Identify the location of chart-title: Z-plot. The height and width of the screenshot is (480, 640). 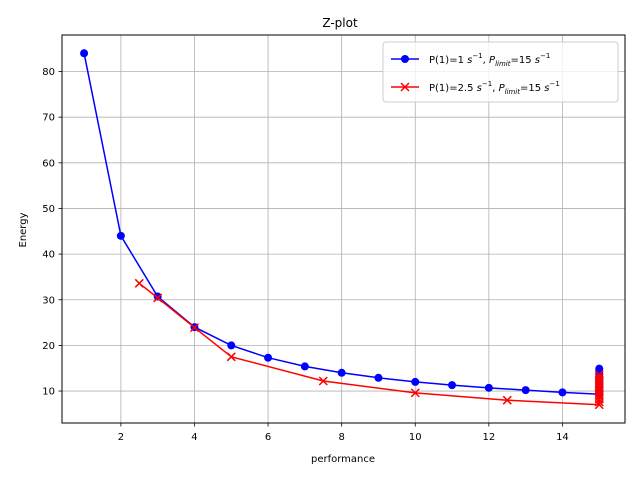
(340, 23).